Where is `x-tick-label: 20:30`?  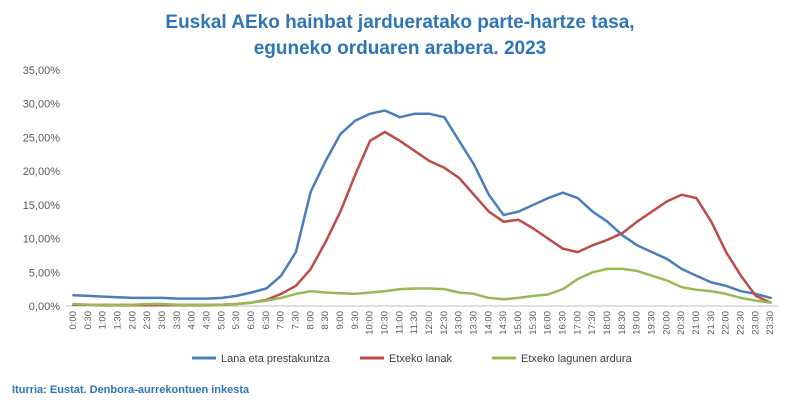
x-tick-label: 20:30 is located at coordinates (681, 323).